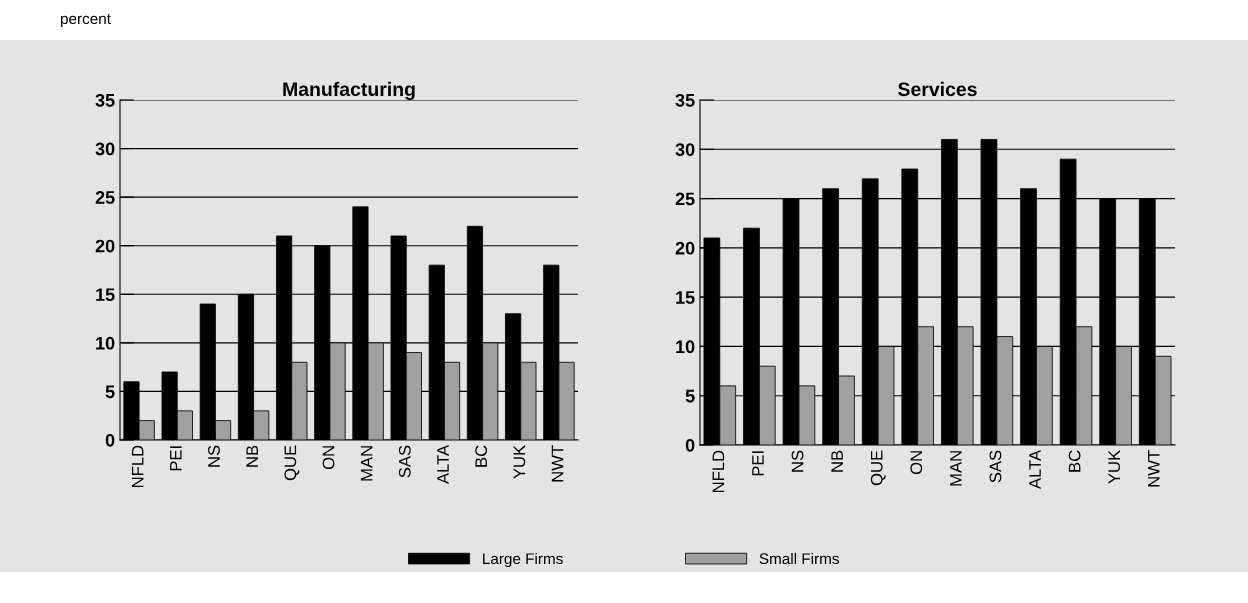 The width and height of the screenshot is (1248, 603). What do you see at coordinates (937, 89) in the screenshot?
I see `chart-title: Services` at bounding box center [937, 89].